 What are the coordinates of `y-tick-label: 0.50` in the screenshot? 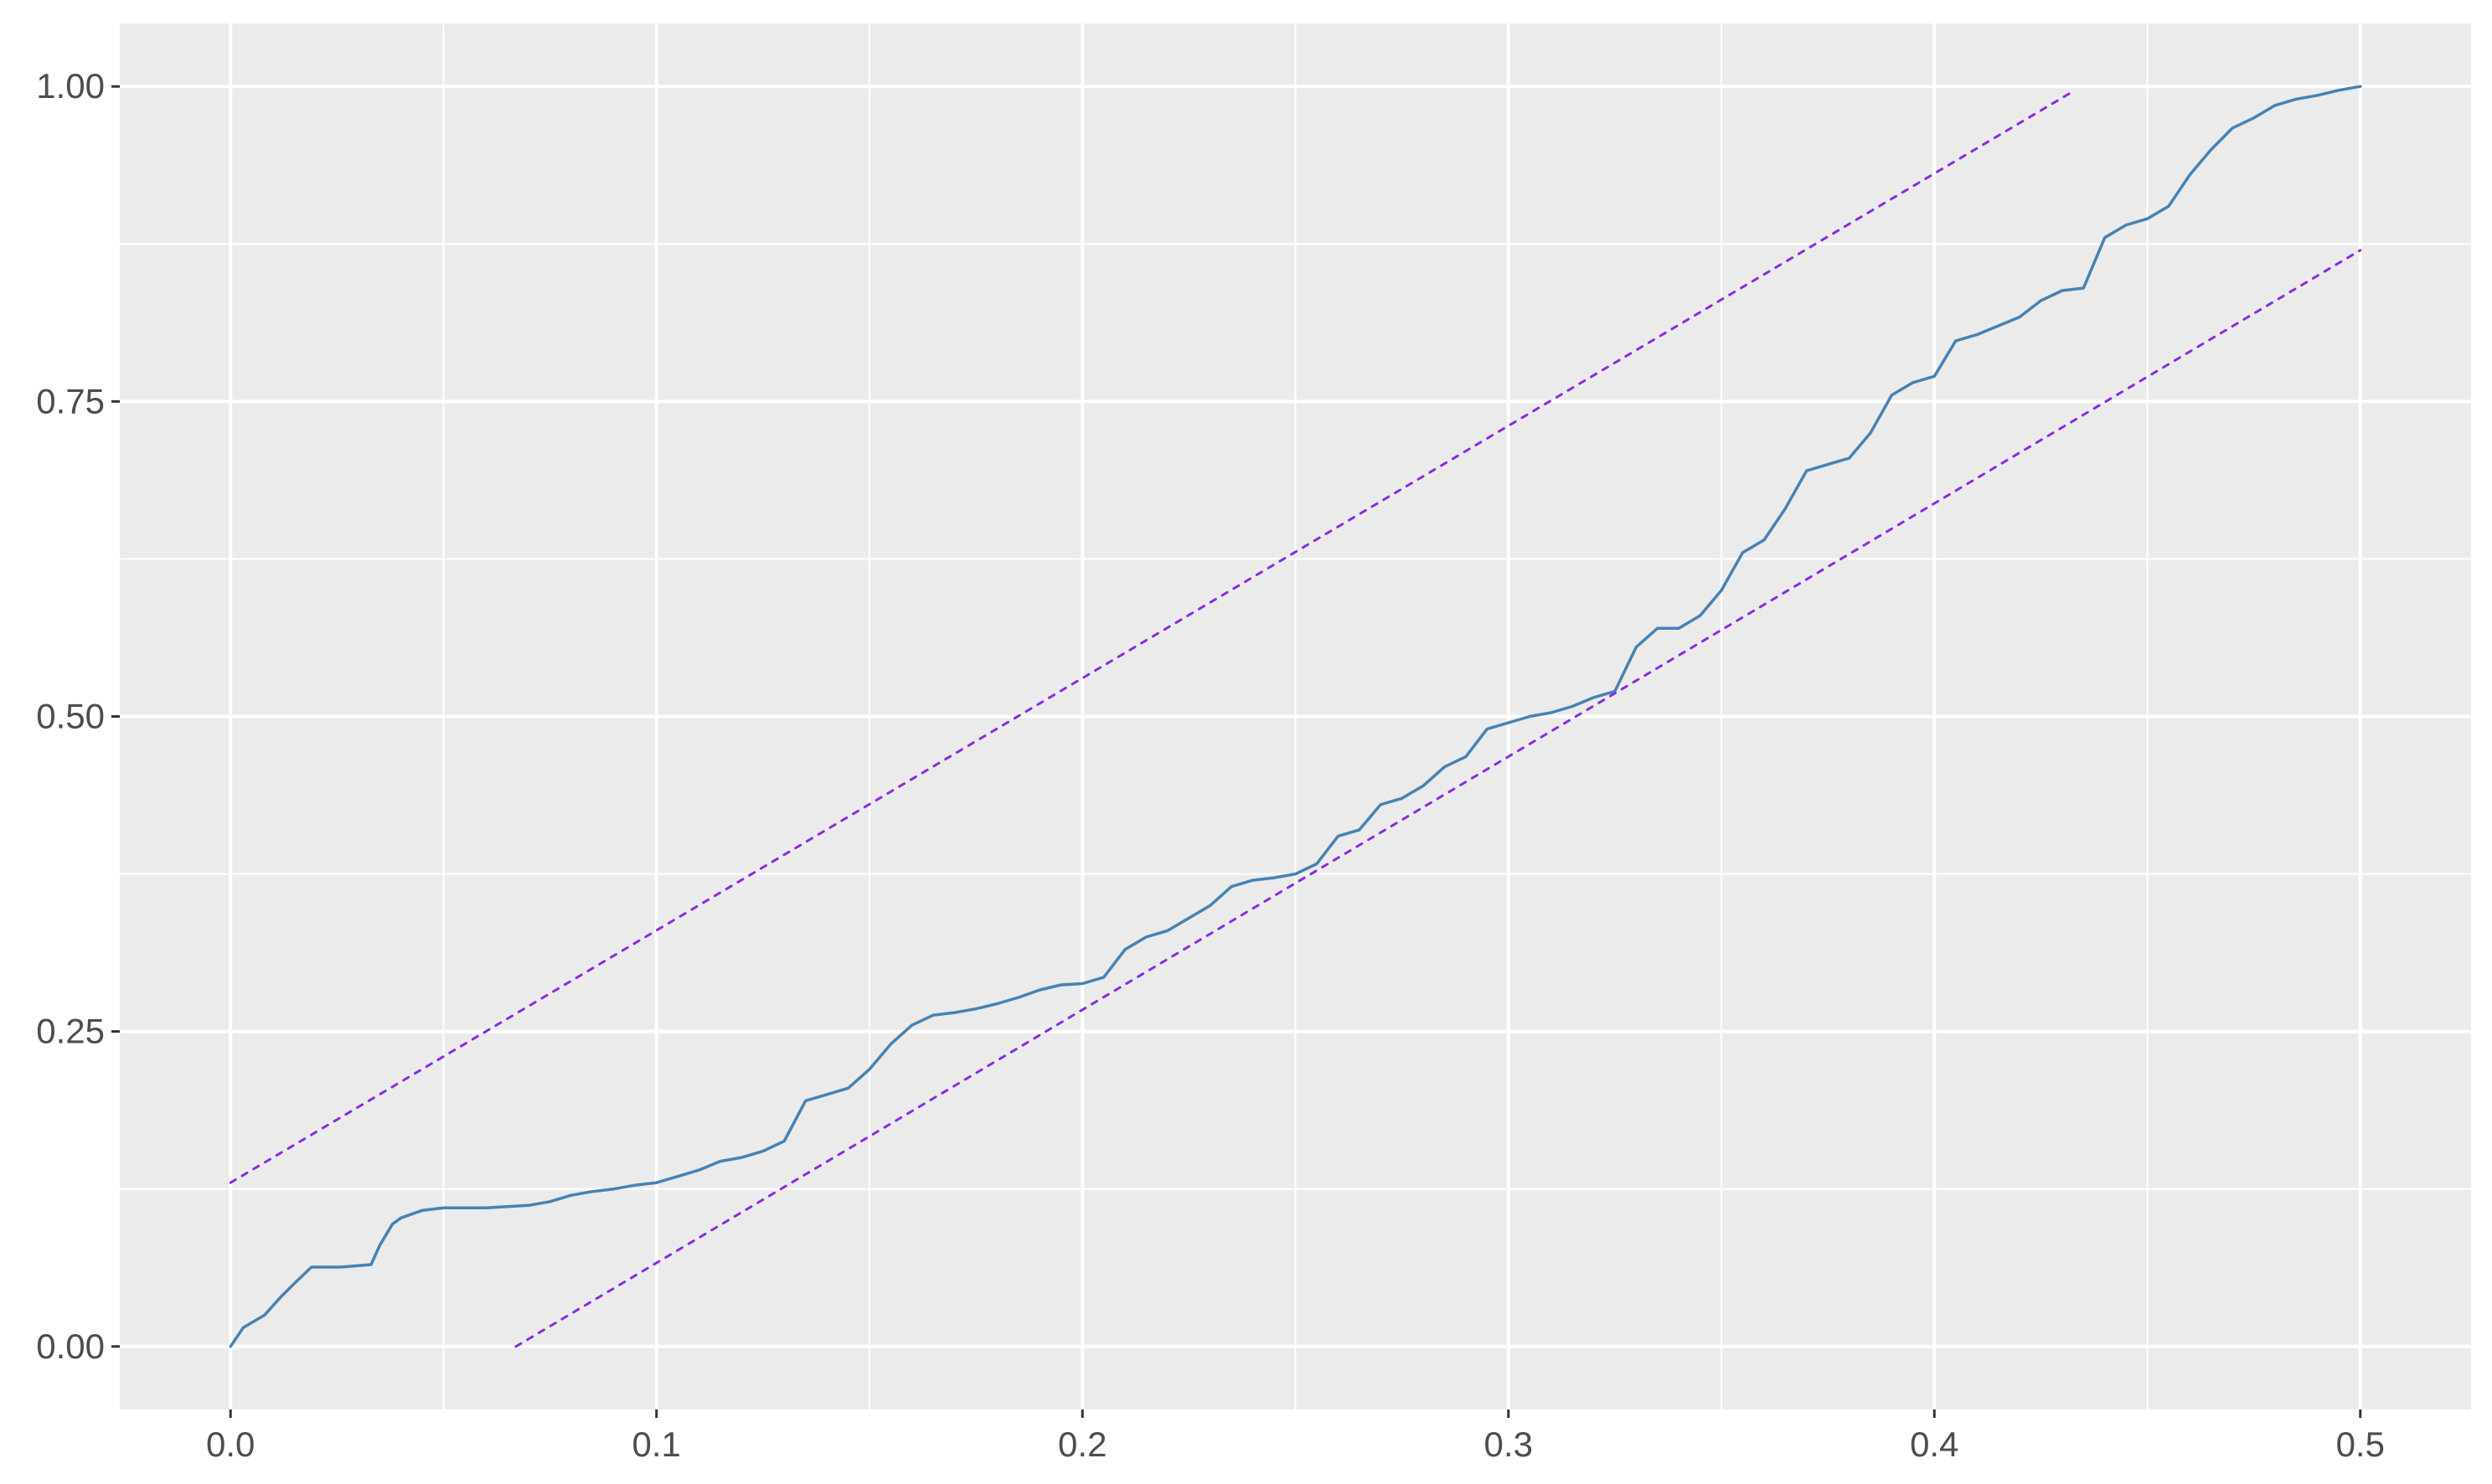 It's located at (71, 716).